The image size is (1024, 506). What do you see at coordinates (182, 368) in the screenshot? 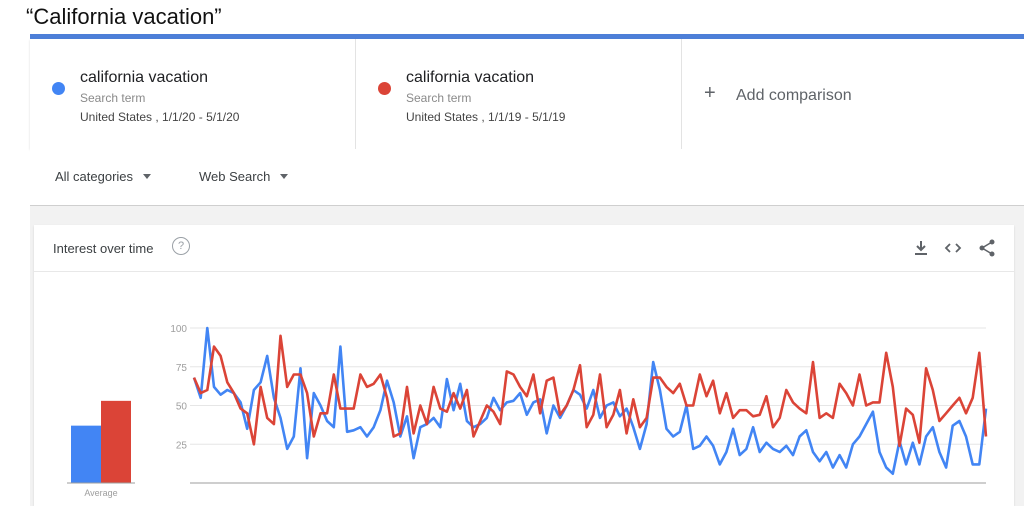
I see `y-tick-label: 75` at bounding box center [182, 368].